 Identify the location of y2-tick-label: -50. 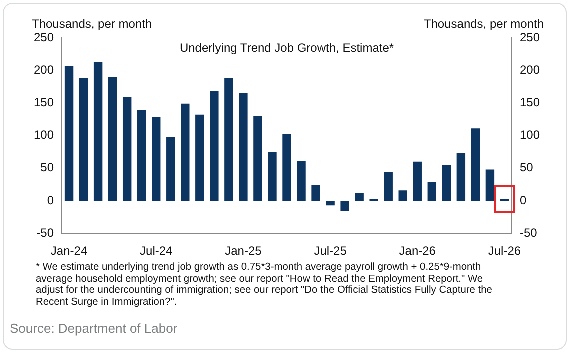
(529, 233).